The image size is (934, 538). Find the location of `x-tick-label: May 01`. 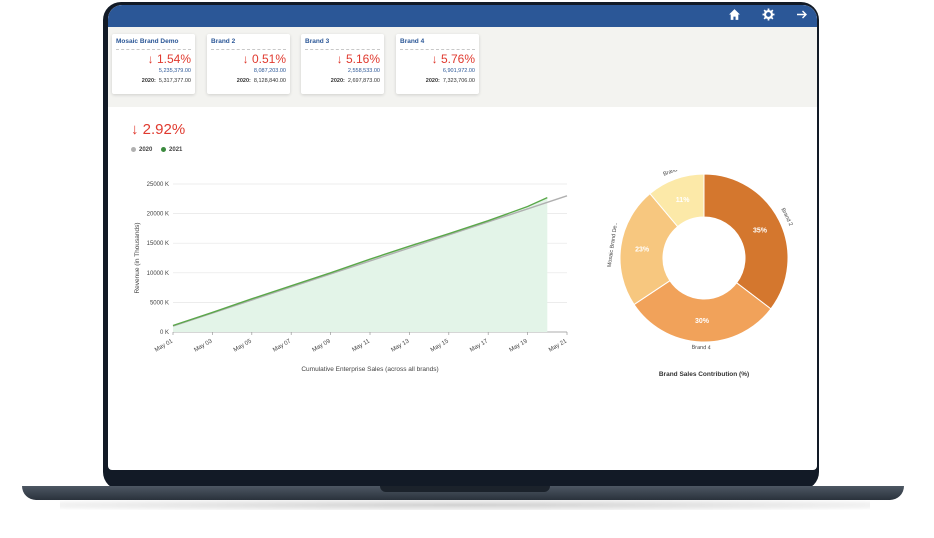

x-tick-label: May 01 is located at coordinates (164, 345).